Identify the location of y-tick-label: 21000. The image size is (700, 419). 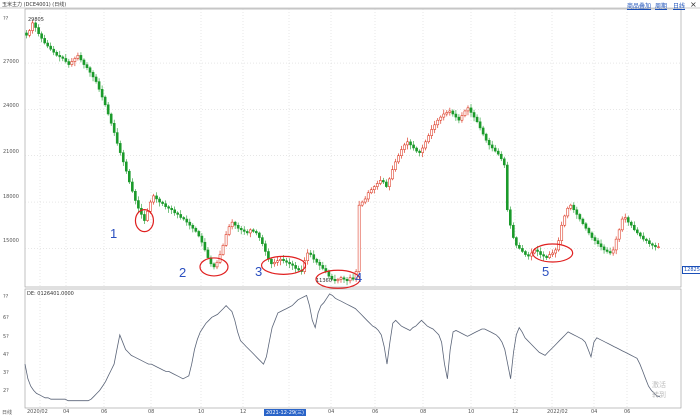
(11, 152).